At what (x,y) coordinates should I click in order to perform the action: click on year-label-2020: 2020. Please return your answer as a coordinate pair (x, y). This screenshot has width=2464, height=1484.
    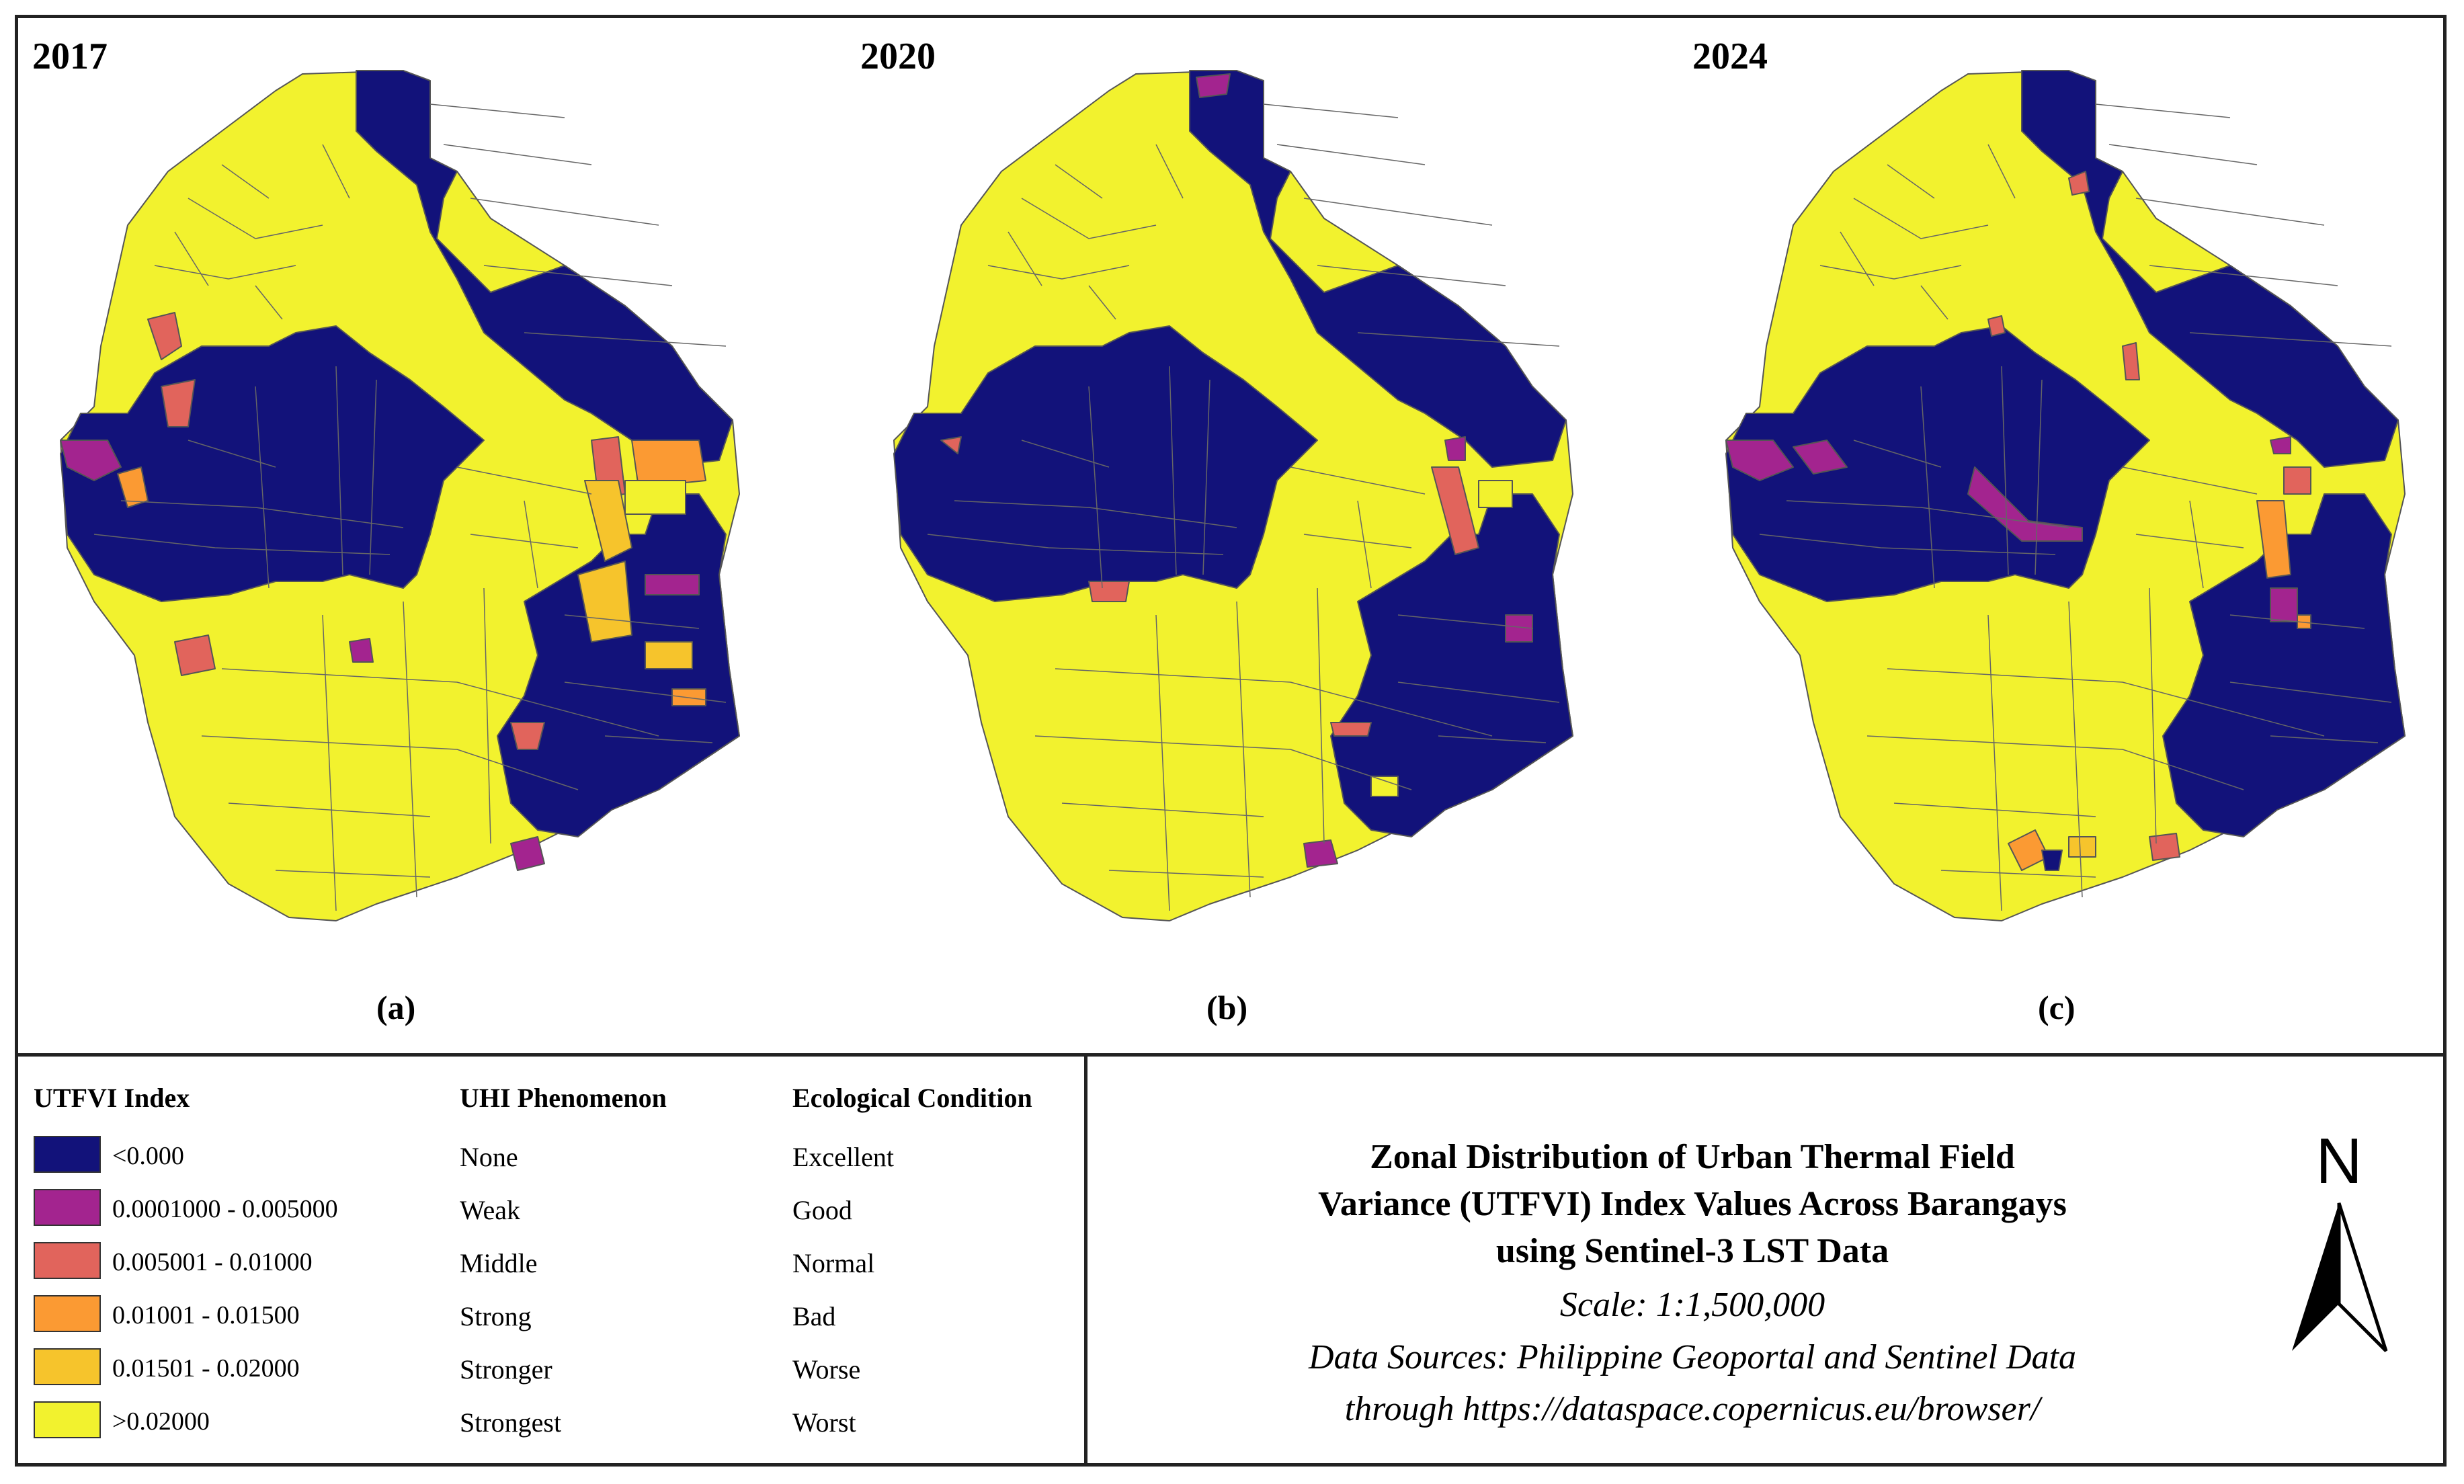
    Looking at the image, I should click on (898, 56).